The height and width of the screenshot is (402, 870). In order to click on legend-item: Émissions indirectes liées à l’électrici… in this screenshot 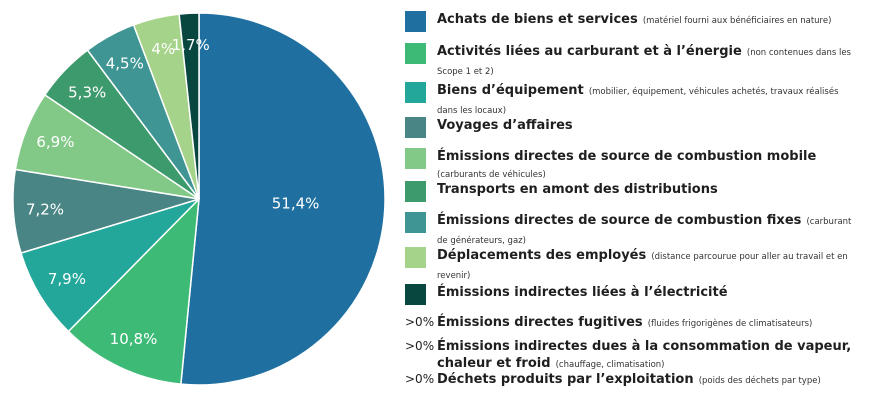, I will do `click(630, 294)`.